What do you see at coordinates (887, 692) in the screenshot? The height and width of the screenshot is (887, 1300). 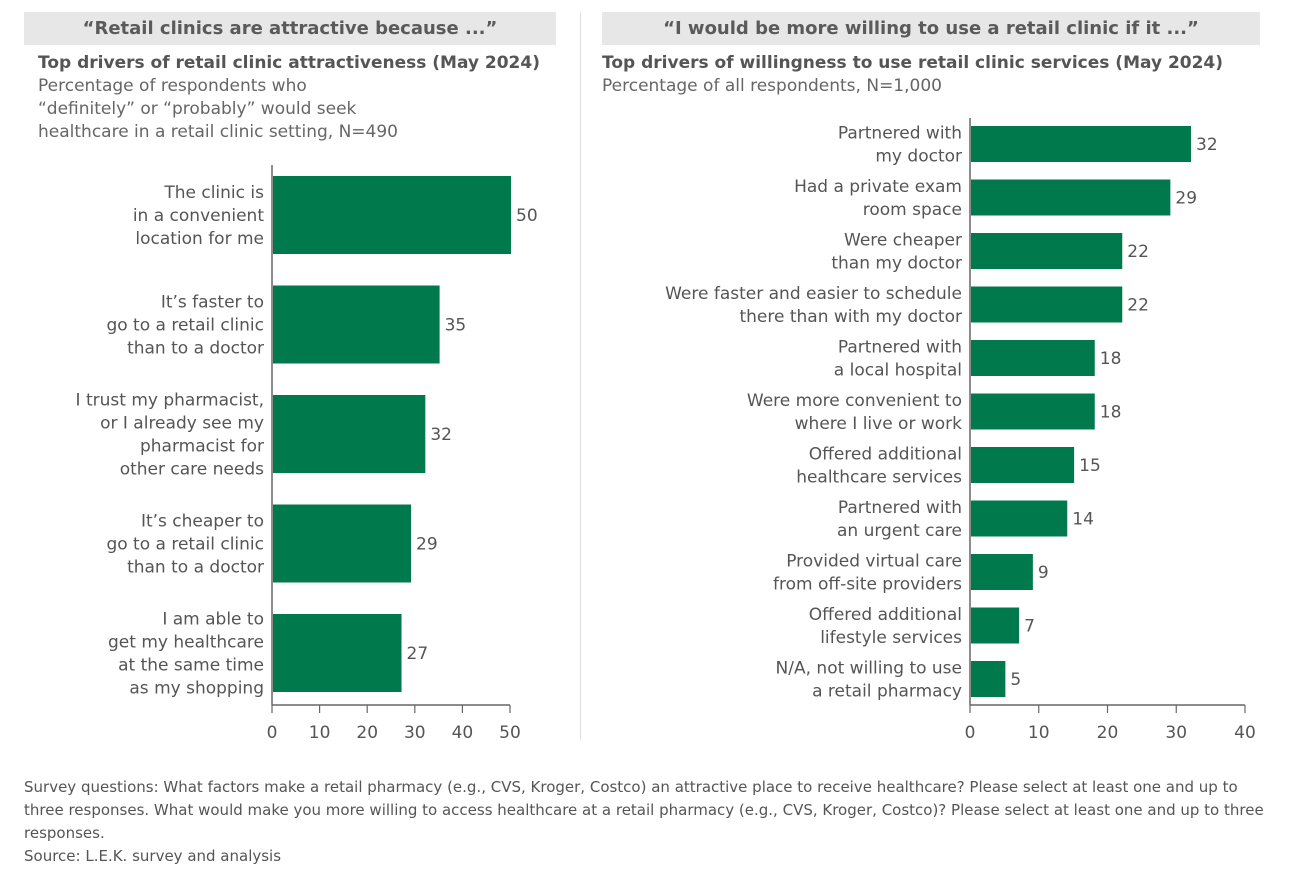 I see `category-label-line: a retail pharmacy` at bounding box center [887, 692].